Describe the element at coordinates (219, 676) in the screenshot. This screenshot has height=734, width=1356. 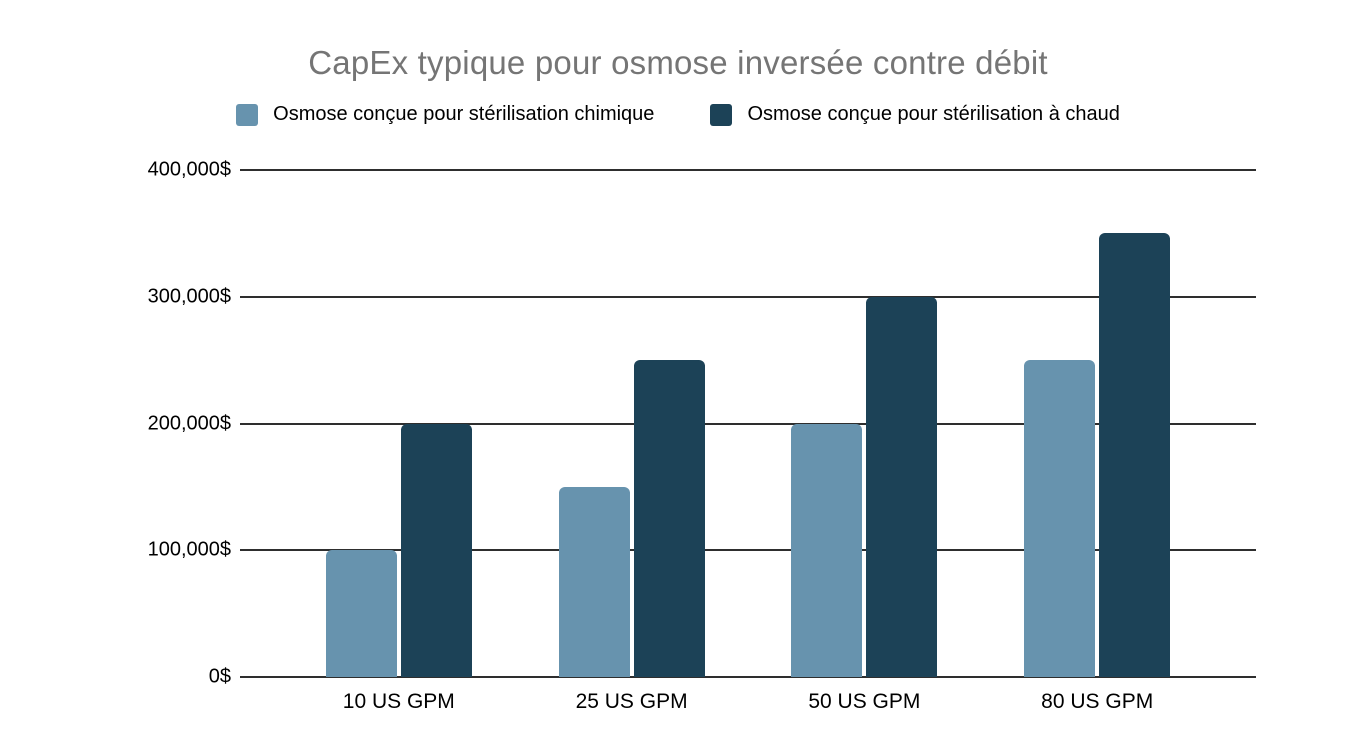
I see `y-axis-tick-label: 0$` at that location.